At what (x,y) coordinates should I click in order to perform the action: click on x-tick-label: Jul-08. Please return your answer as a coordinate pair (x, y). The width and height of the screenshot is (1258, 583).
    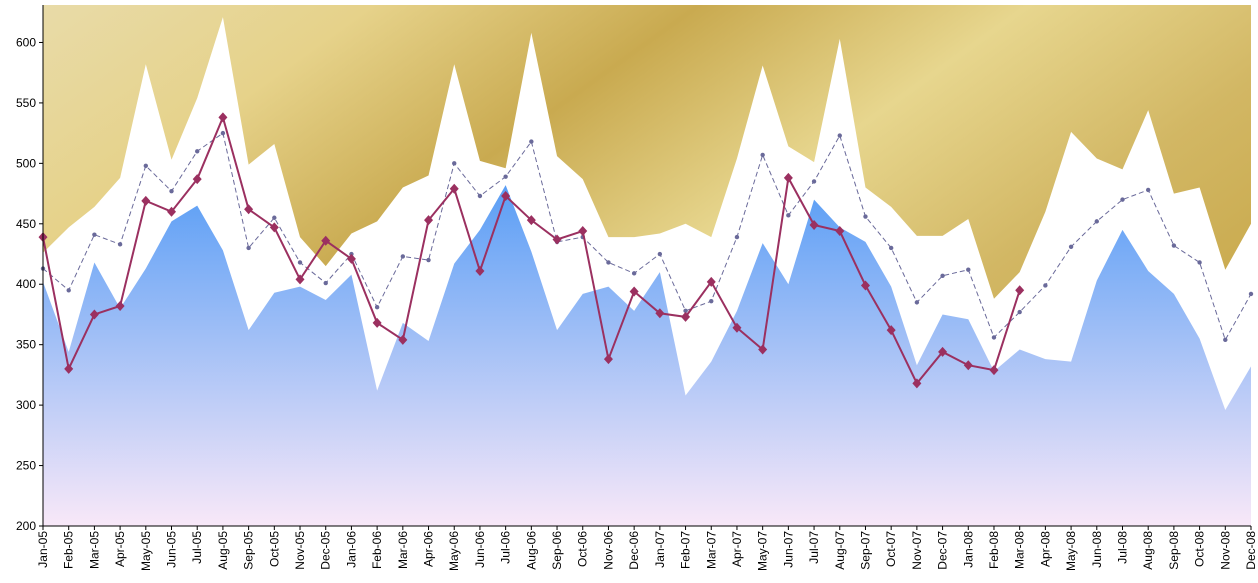
    Looking at the image, I should click on (1122, 547).